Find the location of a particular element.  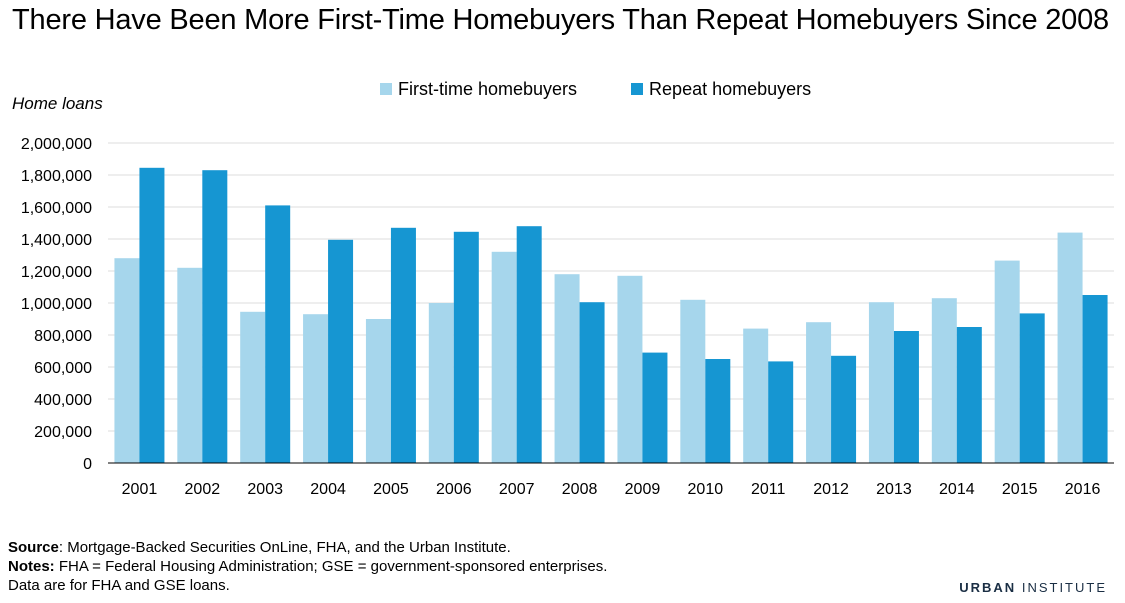

urban-institute-logo: URBAN INSTITUTE is located at coordinates (1033, 587).